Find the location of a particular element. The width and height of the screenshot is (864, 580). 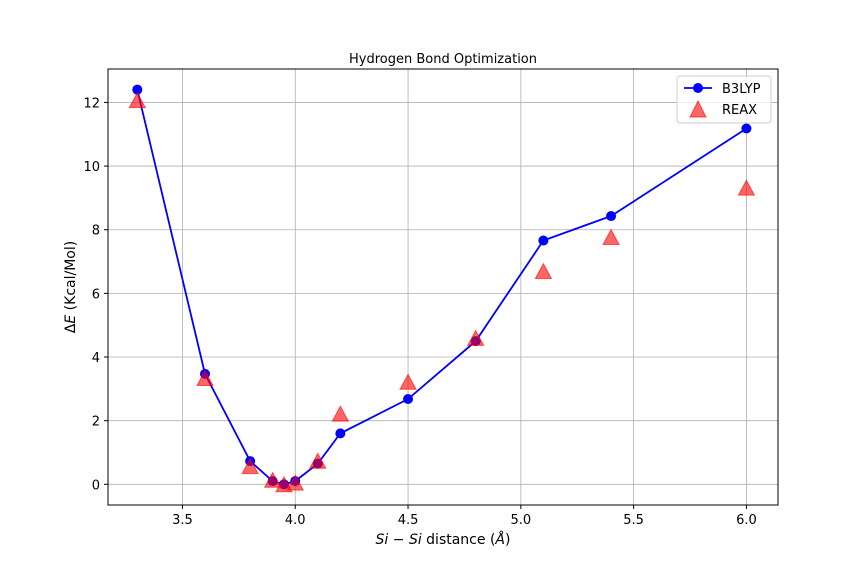

y-axis-label: ΔE (Kcal/Mol) is located at coordinates (71, 287).